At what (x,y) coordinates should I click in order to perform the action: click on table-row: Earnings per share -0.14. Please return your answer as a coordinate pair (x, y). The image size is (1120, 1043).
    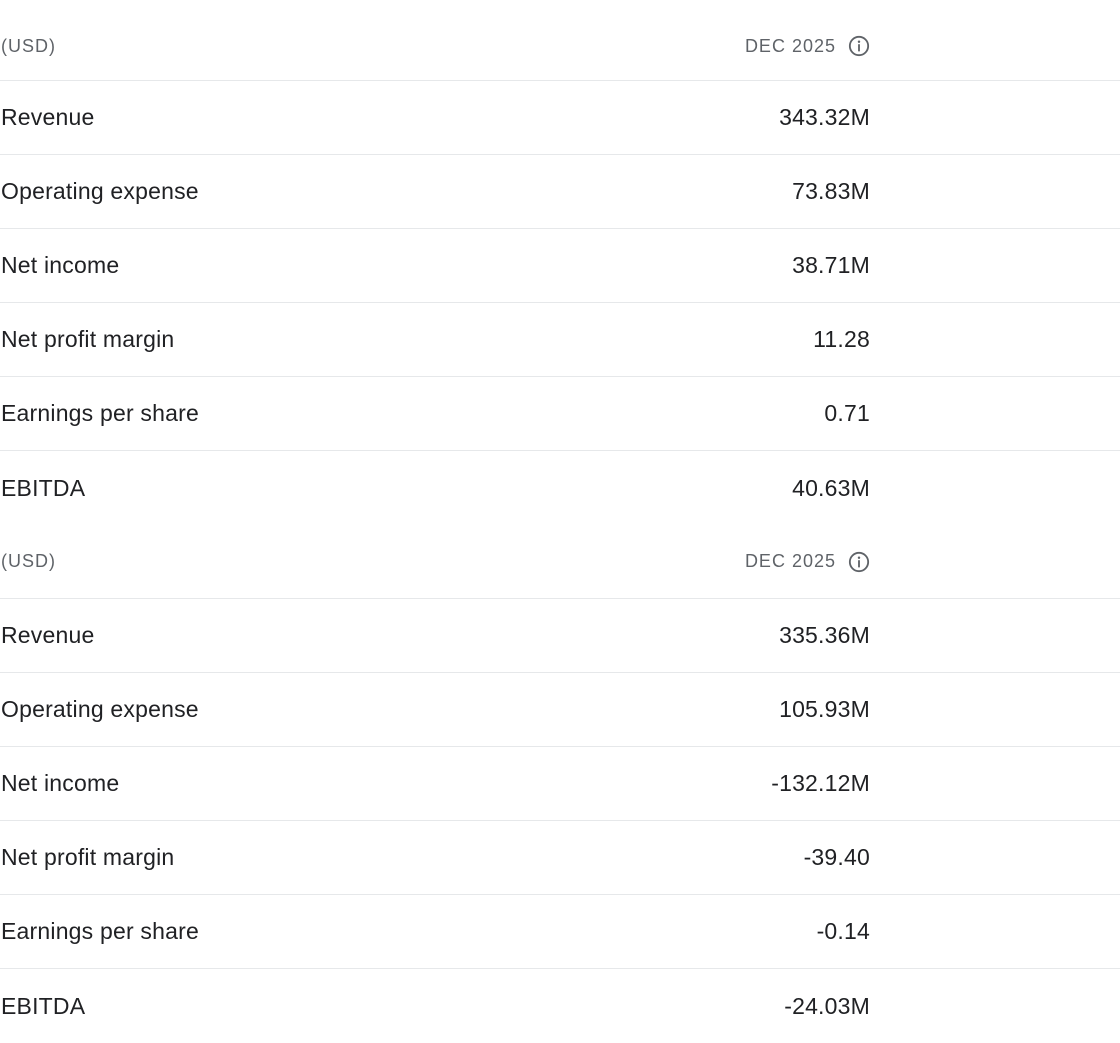
    Looking at the image, I should click on (560, 932).